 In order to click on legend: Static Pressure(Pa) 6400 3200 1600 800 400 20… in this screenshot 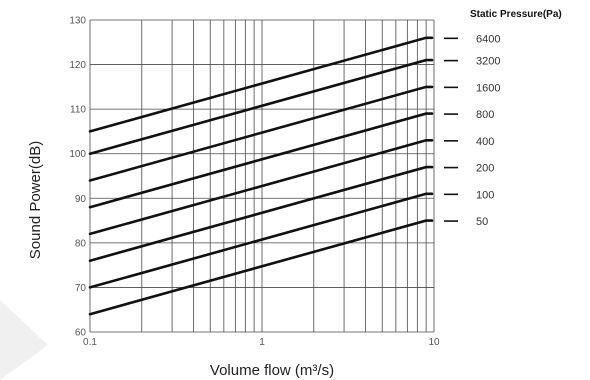, I will do `click(503, 118)`.